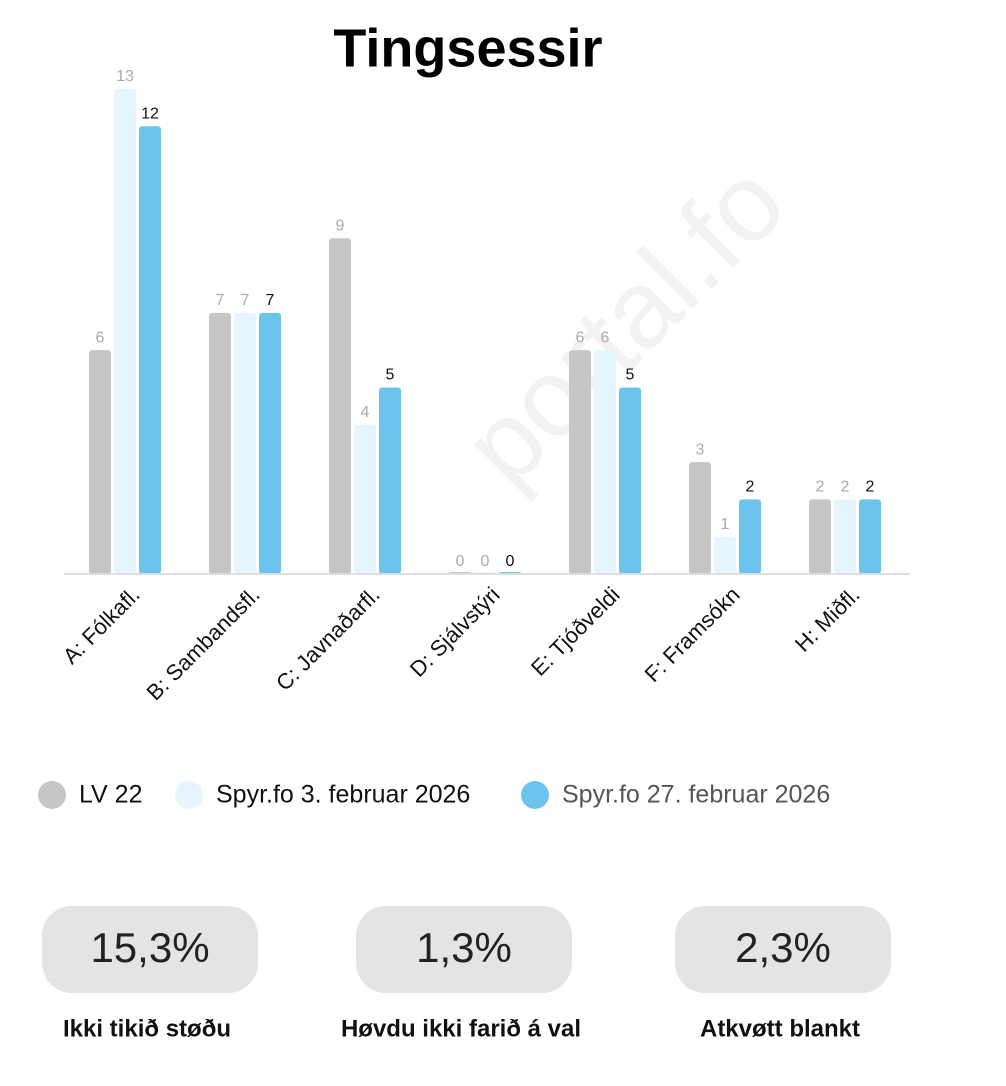 This screenshot has height=1086, width=1006. What do you see at coordinates (700, 449) in the screenshot?
I see `value-label: 3` at bounding box center [700, 449].